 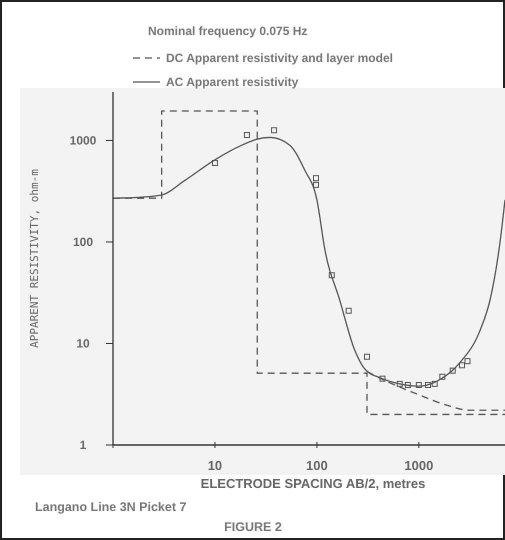 I want to click on y-tick-label: 100, so click(x=83, y=242).